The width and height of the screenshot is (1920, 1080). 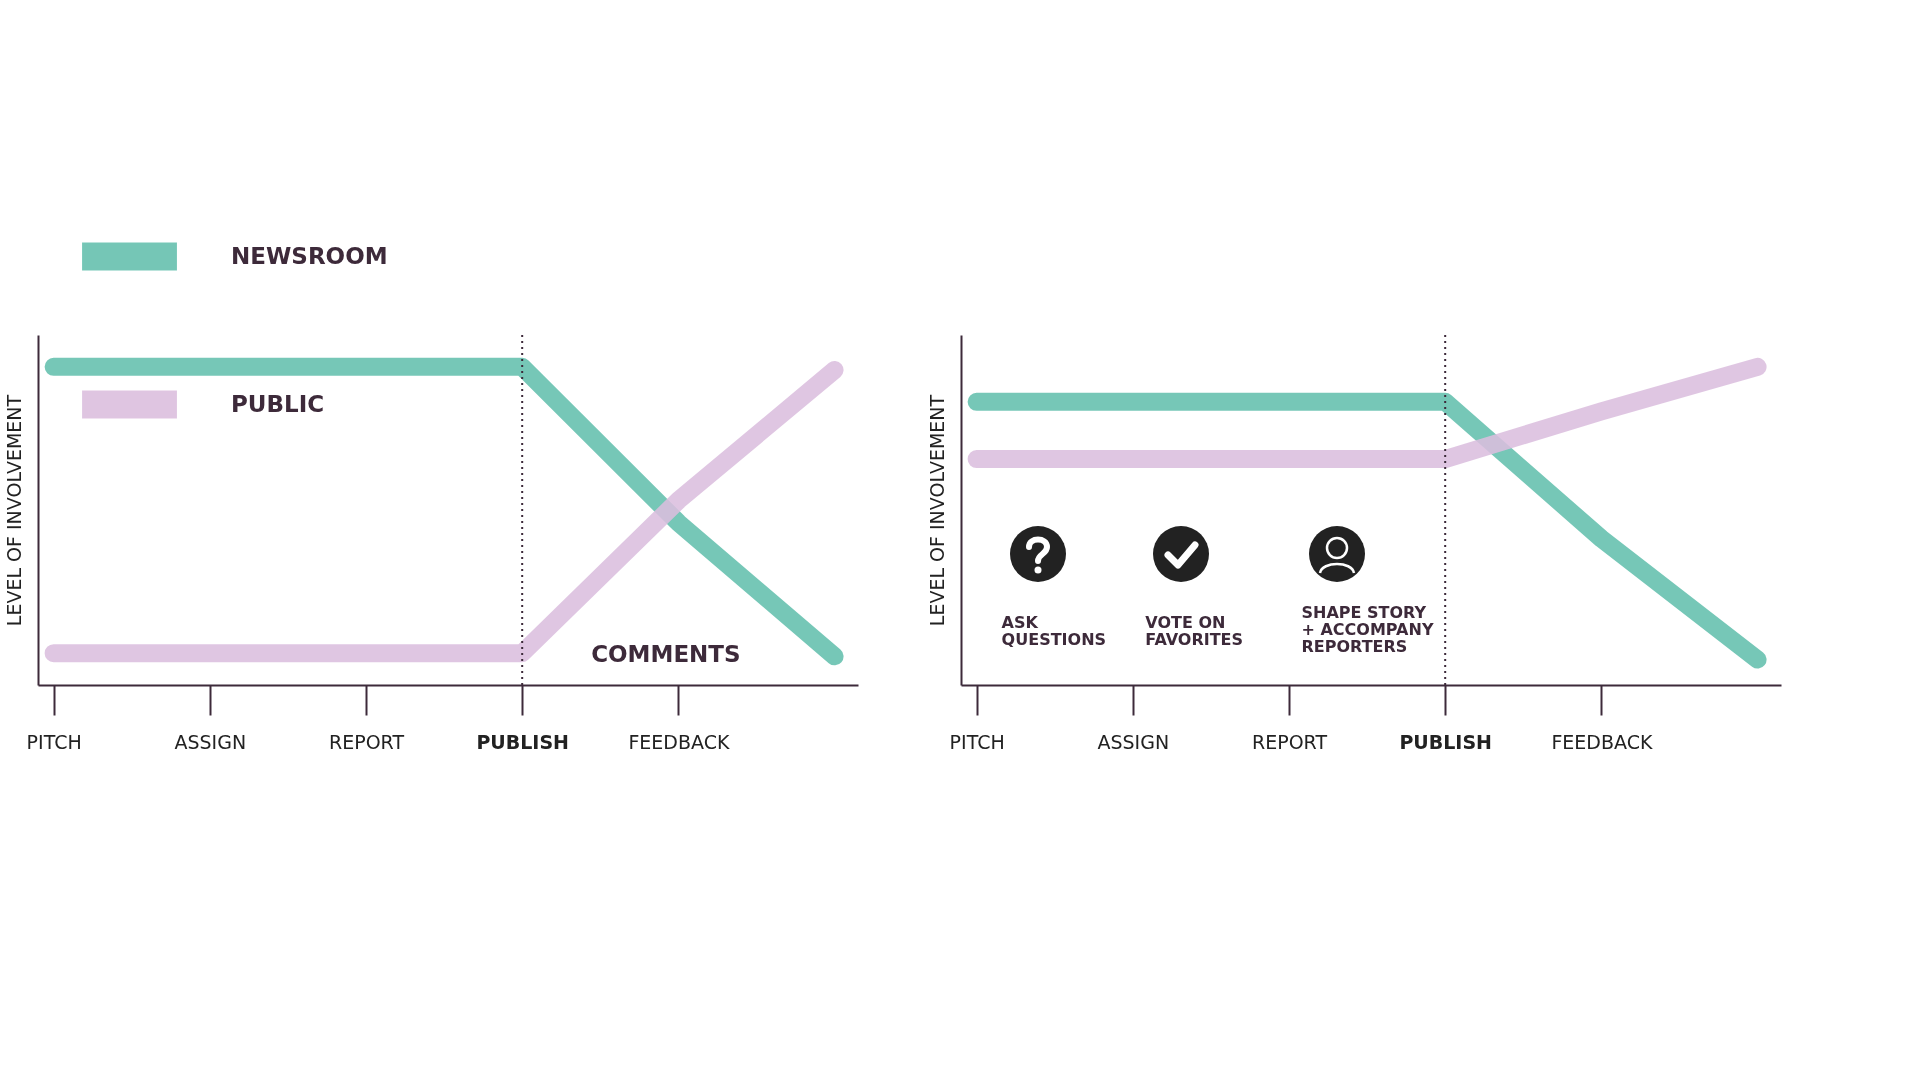 I want to click on legend-label: NEWSROOM, so click(x=309, y=255).